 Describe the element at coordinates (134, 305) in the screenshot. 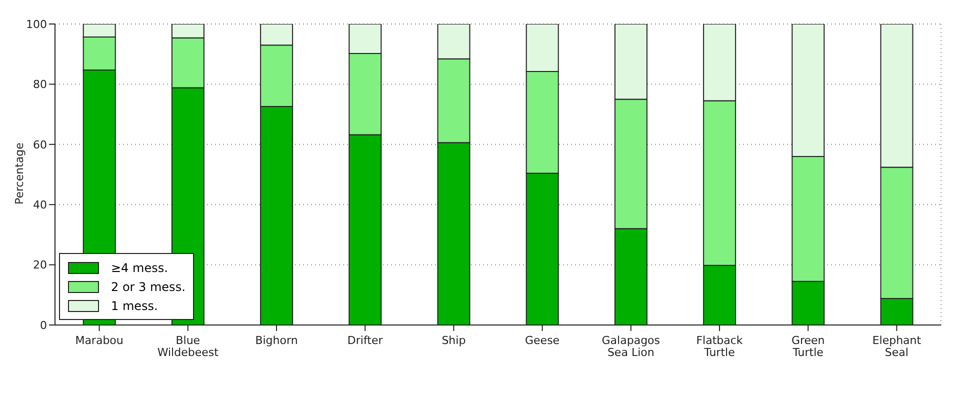

I see `legend-label: 1 mess.` at that location.